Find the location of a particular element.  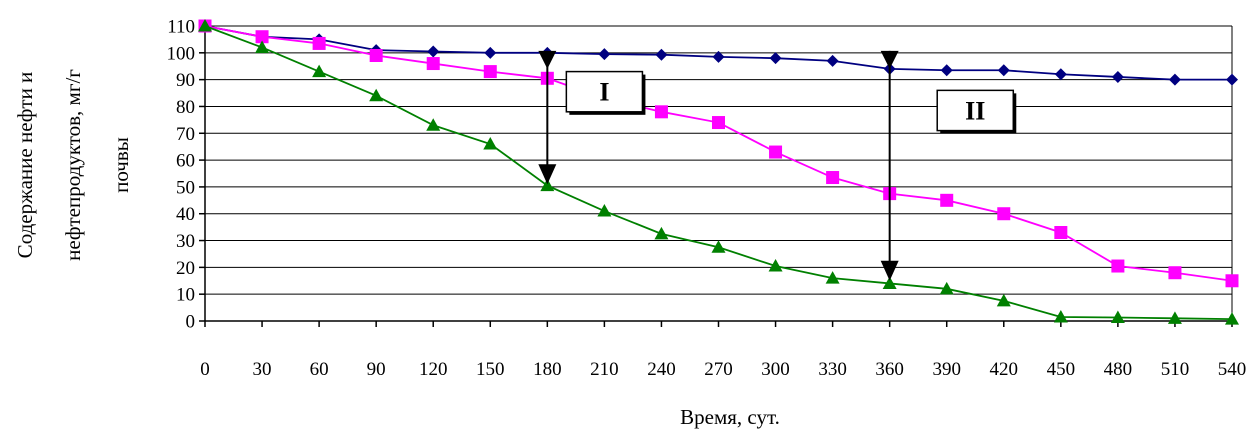

y-tick-label: 40 is located at coordinates (185, 214).